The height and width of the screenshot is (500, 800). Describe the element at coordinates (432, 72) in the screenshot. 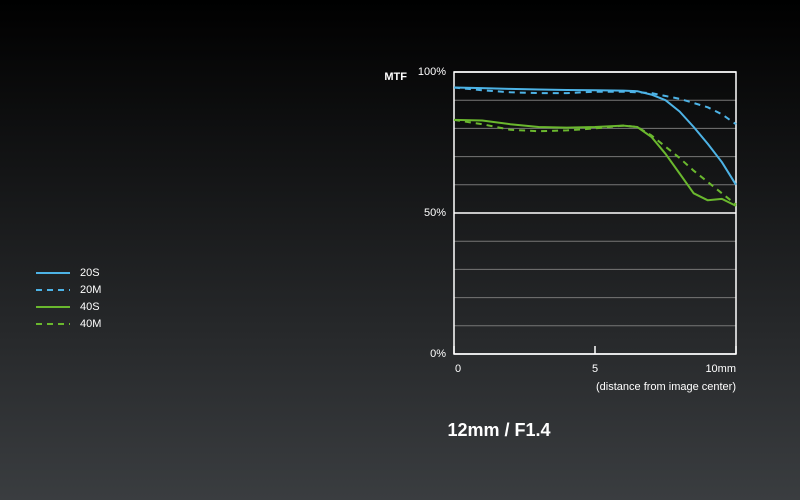

I see `y-tick-label: 100%` at that location.